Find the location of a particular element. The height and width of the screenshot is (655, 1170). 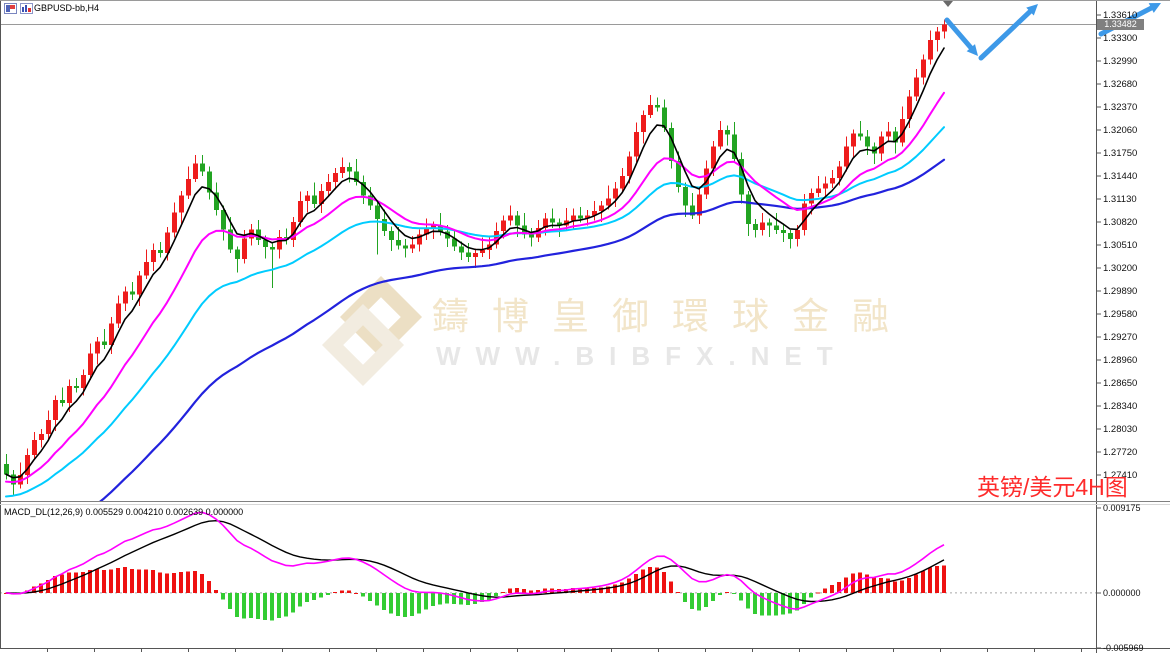

panel-separator is located at coordinates (585, 501).